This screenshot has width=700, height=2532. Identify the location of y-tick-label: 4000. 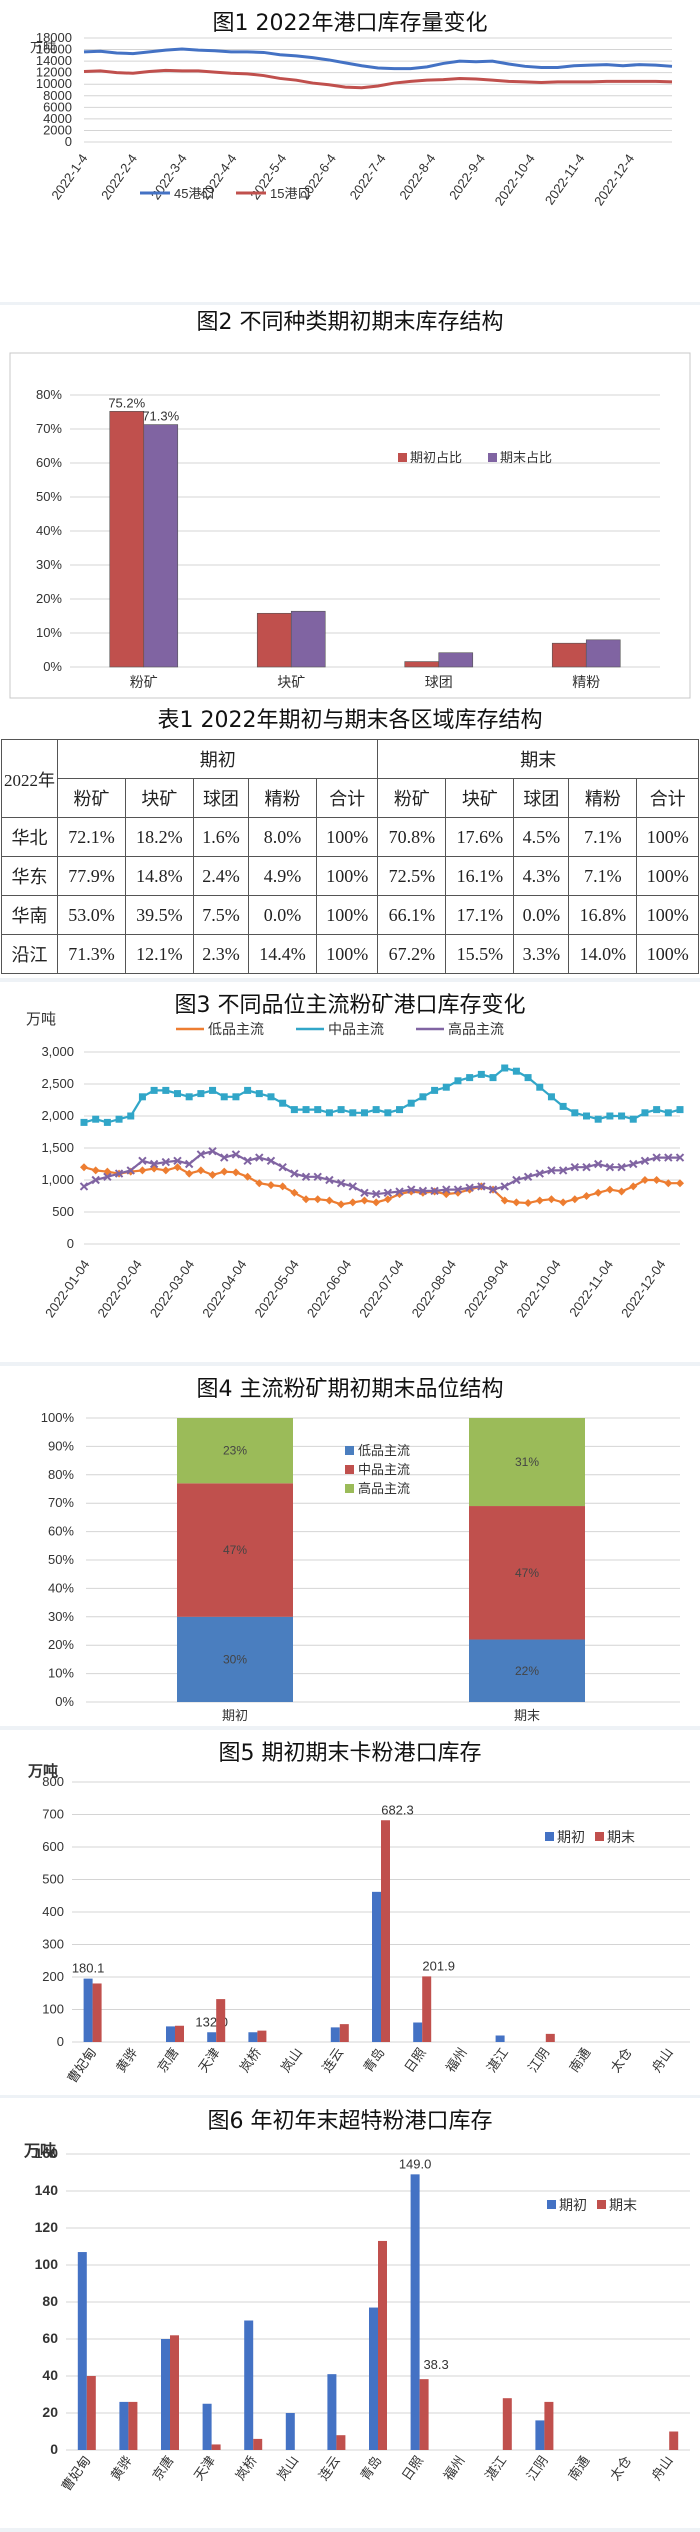
(57, 118).